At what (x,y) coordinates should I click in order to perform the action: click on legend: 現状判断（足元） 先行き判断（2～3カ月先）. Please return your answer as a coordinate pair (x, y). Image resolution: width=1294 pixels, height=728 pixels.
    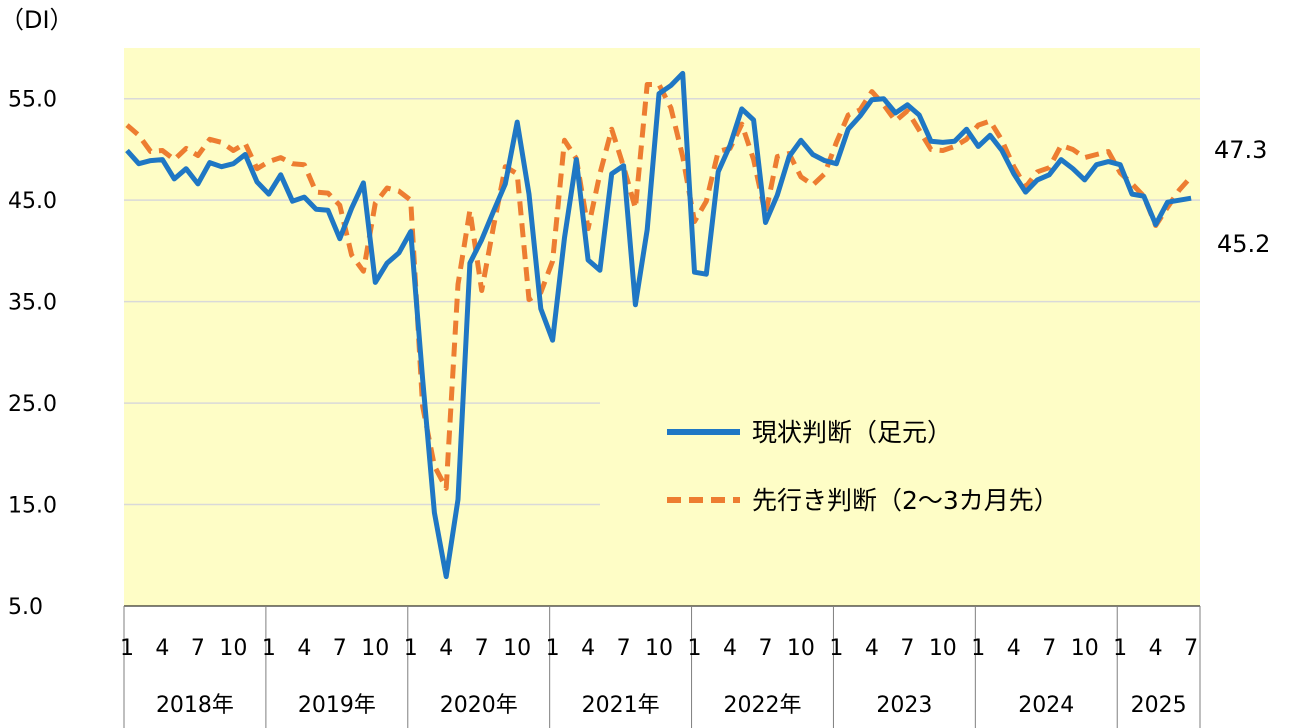
    Looking at the image, I should click on (900, 461).